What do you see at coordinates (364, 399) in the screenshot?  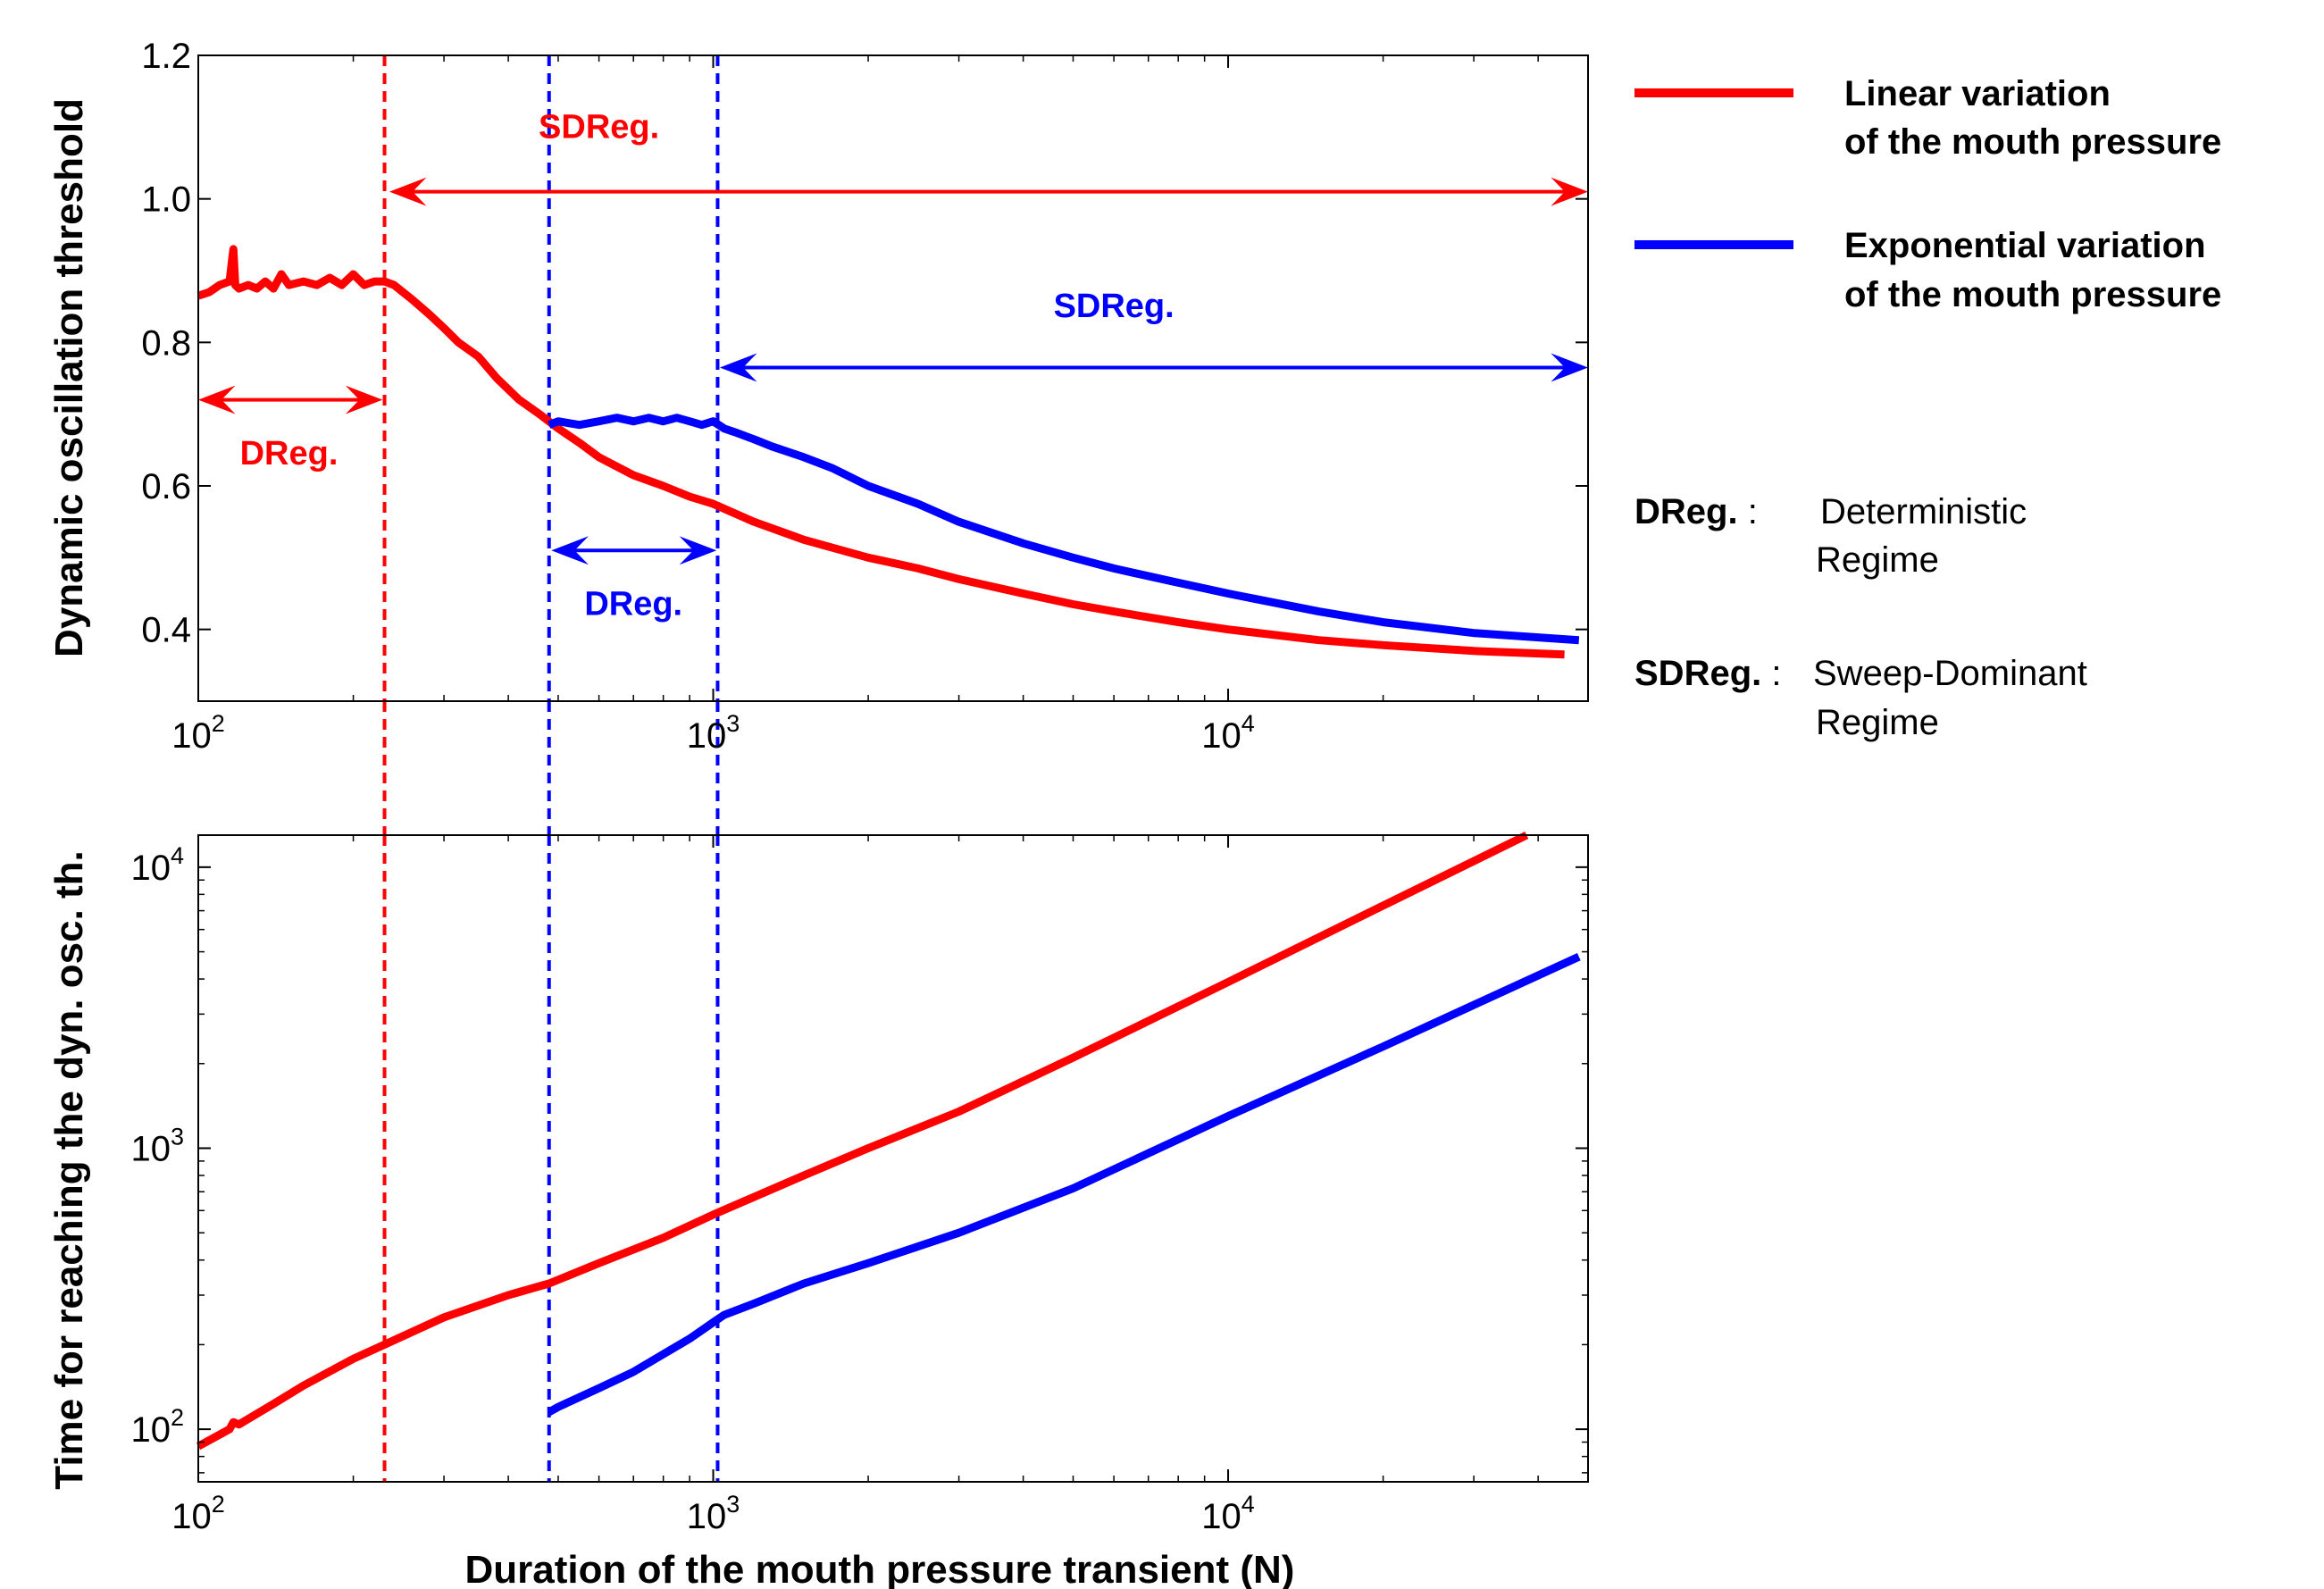 I see `annotation-dreg-2-arrow-head-right` at bounding box center [364, 399].